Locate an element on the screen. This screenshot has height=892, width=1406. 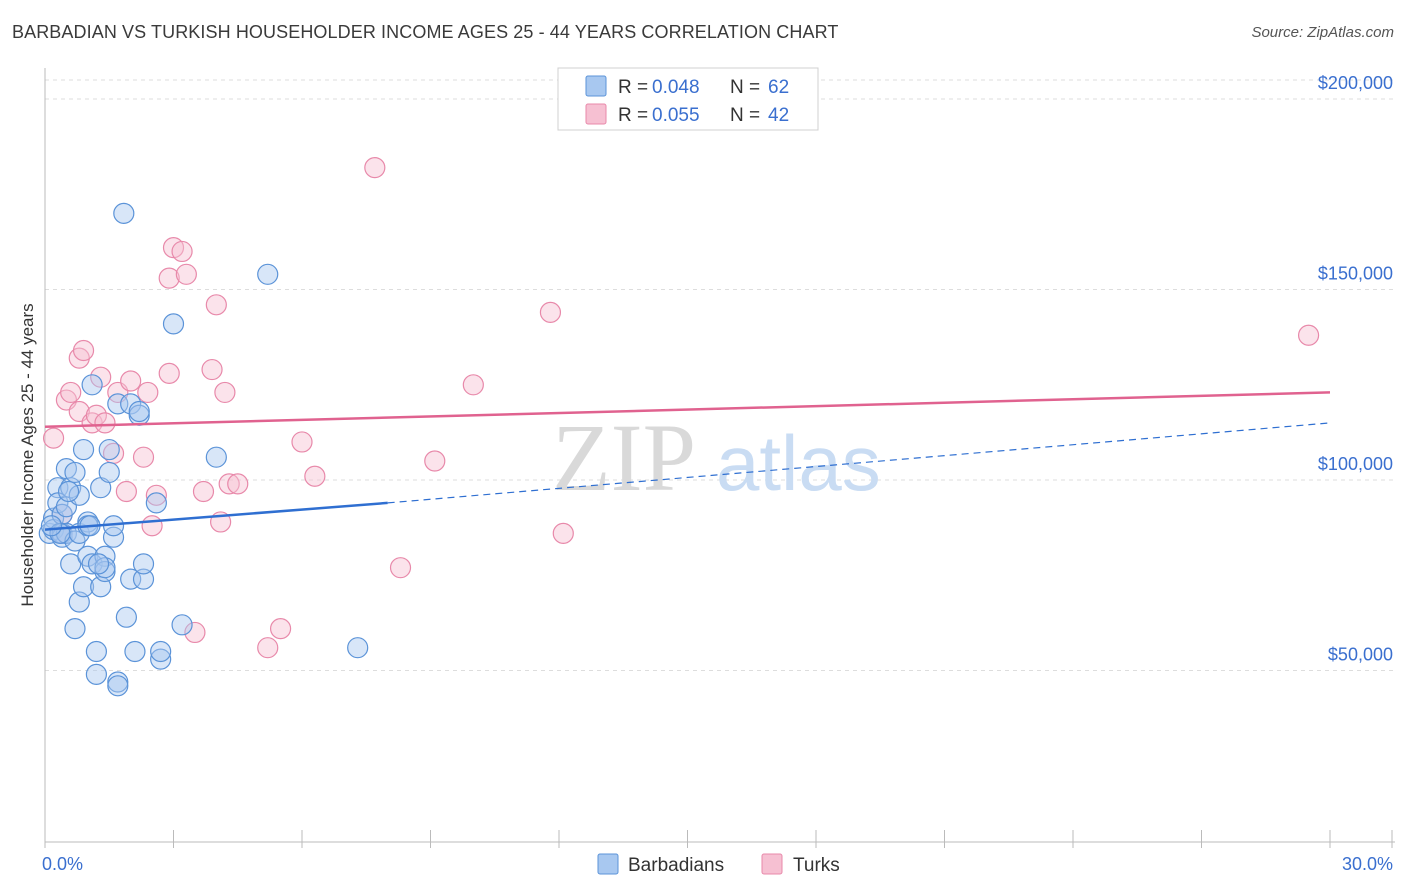
barbadians-points is located at coordinates (203, 449).